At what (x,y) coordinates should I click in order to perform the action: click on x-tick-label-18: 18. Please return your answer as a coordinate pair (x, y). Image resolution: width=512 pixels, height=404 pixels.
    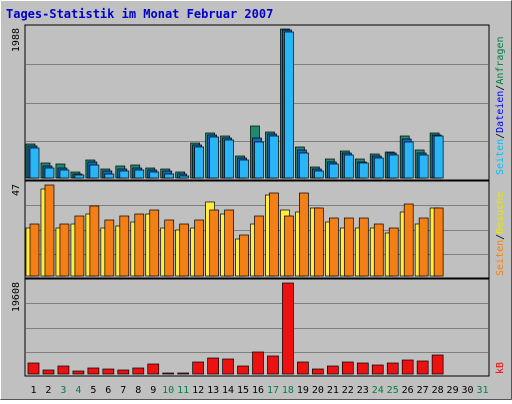
    Looking at the image, I should click on (288, 390).